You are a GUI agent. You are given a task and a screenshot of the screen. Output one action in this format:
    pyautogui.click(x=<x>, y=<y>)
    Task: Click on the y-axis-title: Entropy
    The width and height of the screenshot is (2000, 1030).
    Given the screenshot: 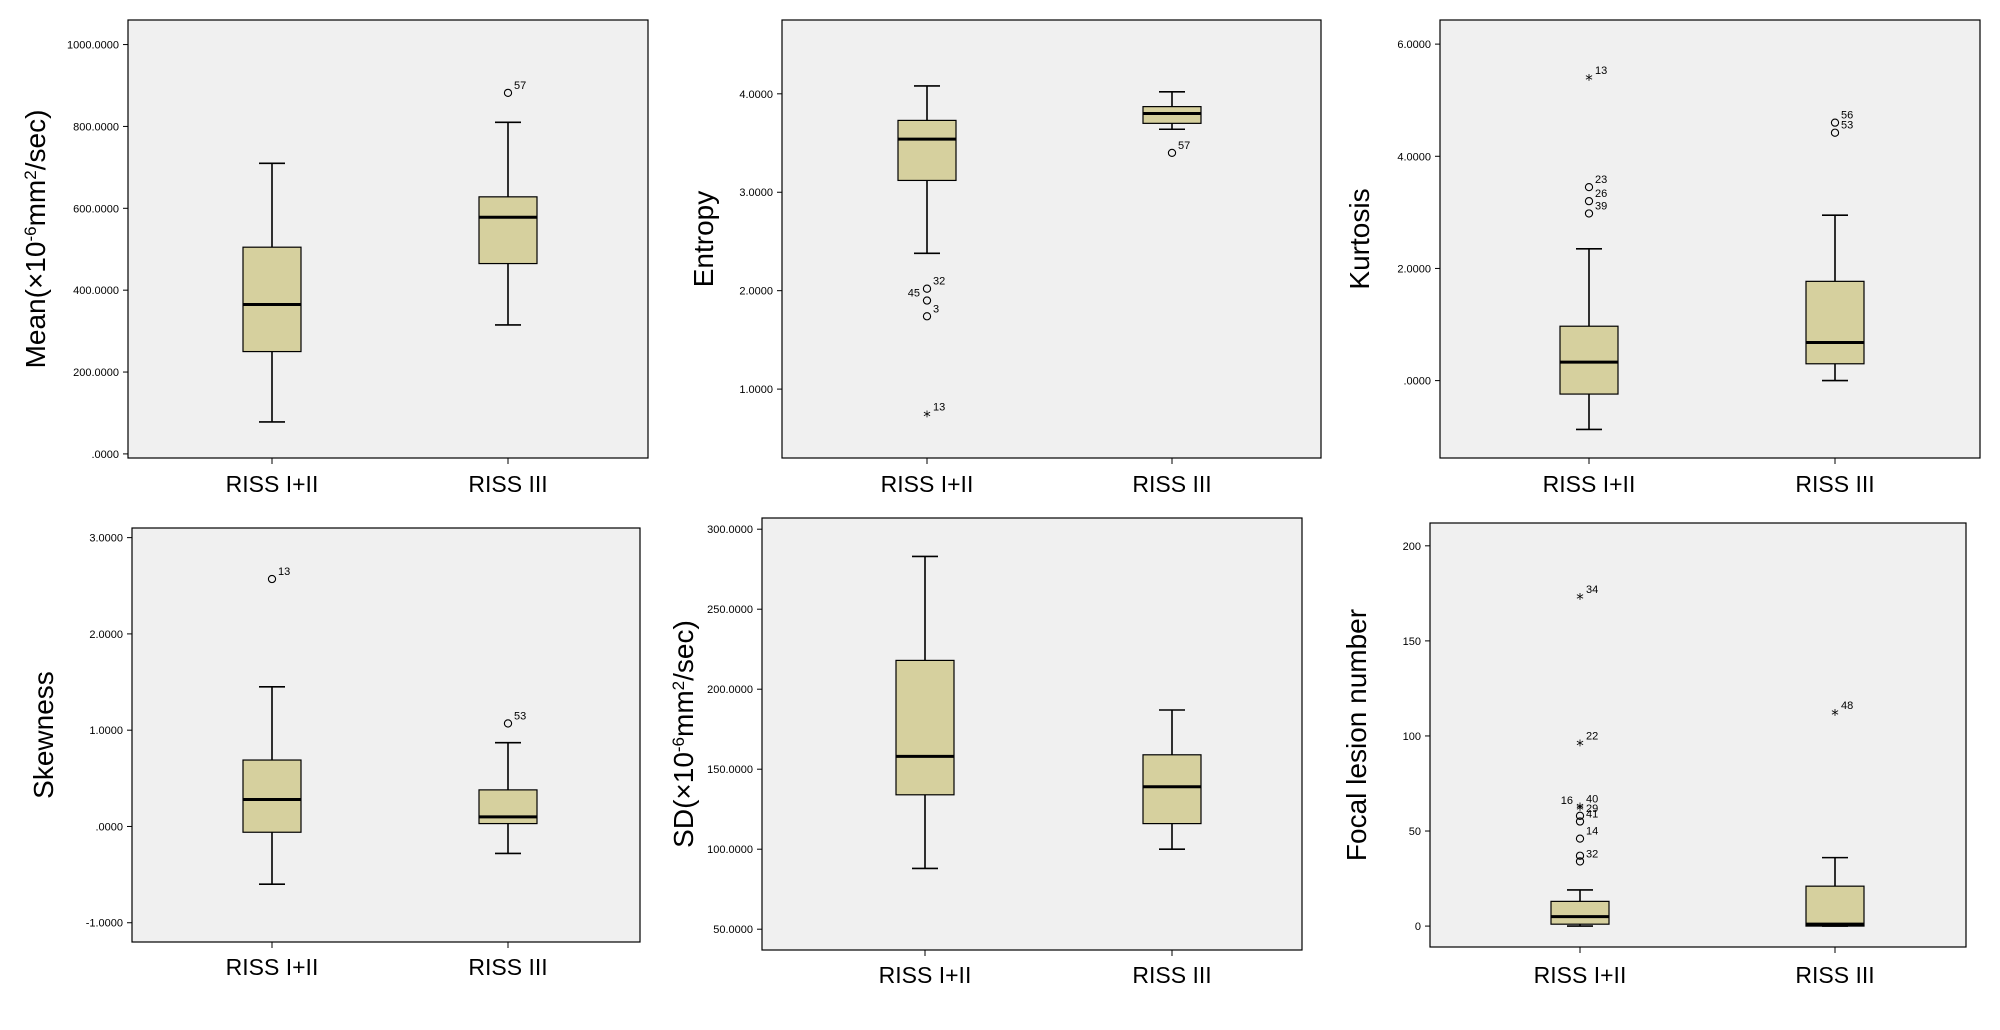 What is the action you would take?
    pyautogui.click(x=703, y=239)
    